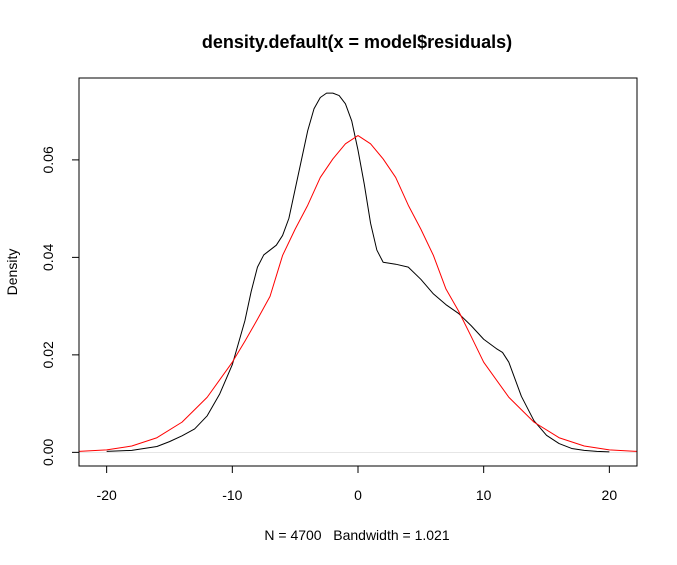 The height and width of the screenshot is (565, 677). What do you see at coordinates (48, 452) in the screenshot?
I see `y-tick-label: 0.00` at bounding box center [48, 452].